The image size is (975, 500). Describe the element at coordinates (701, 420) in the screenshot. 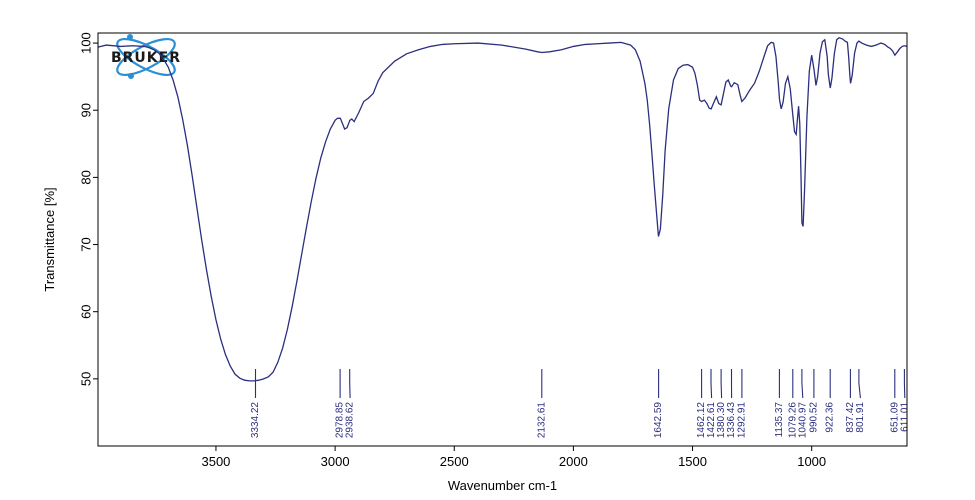

I see `peak-label: 1462.12` at that location.